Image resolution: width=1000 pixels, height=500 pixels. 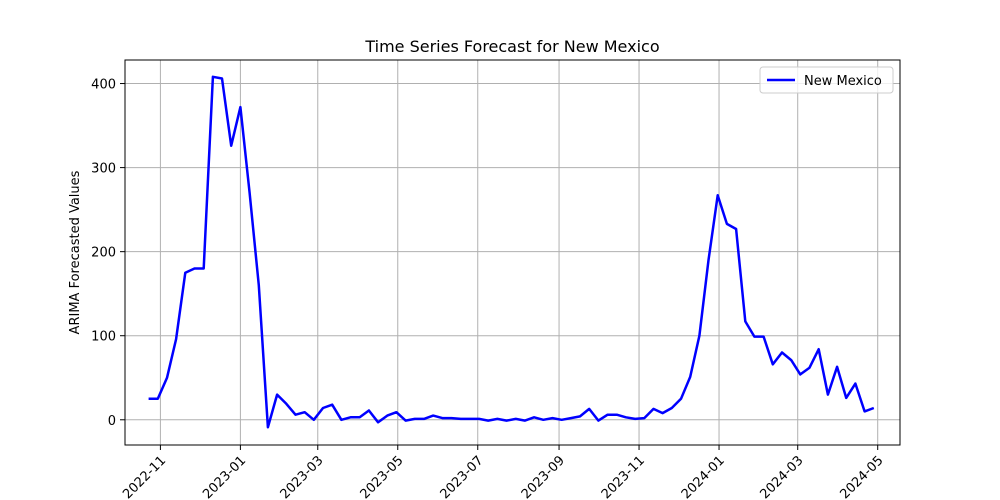 I want to click on chart-title: Time Series Forecast for New Mexico, so click(x=511, y=46).